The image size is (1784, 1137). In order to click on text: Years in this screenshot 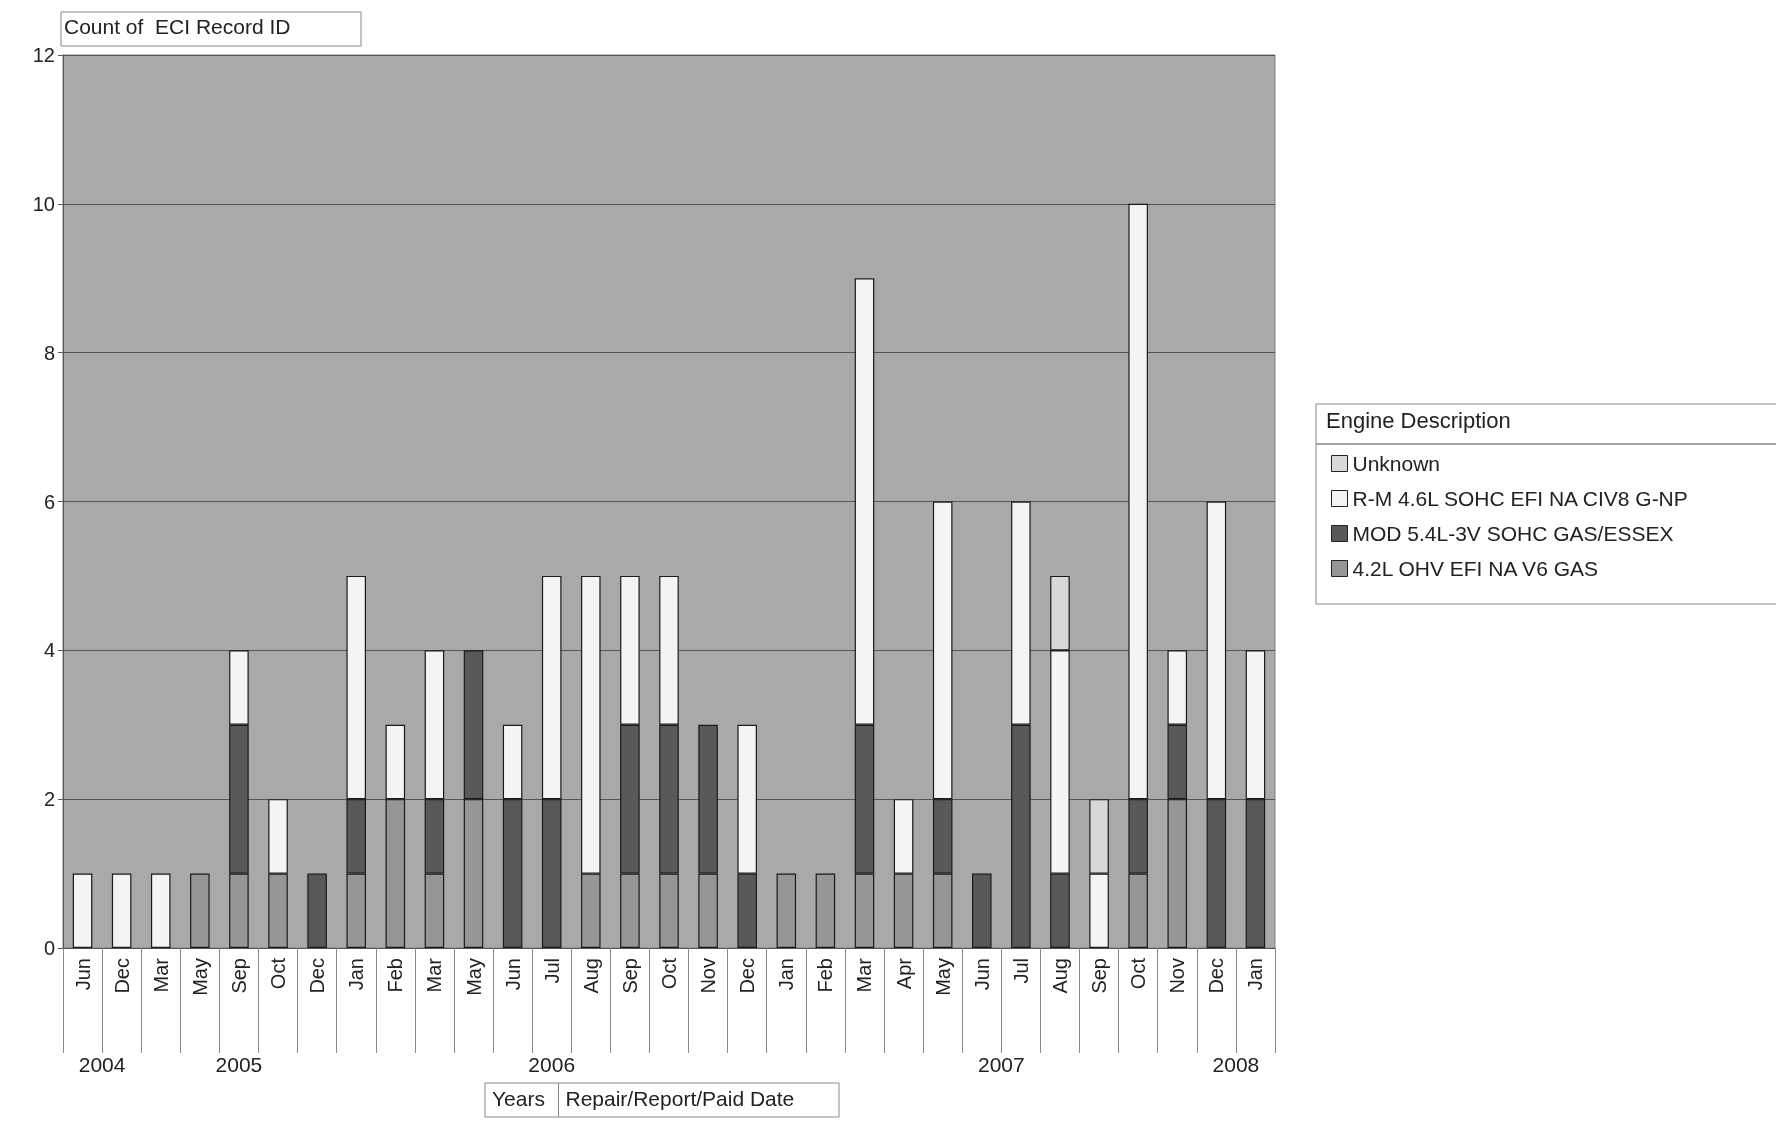, I will do `click(518, 1098)`.